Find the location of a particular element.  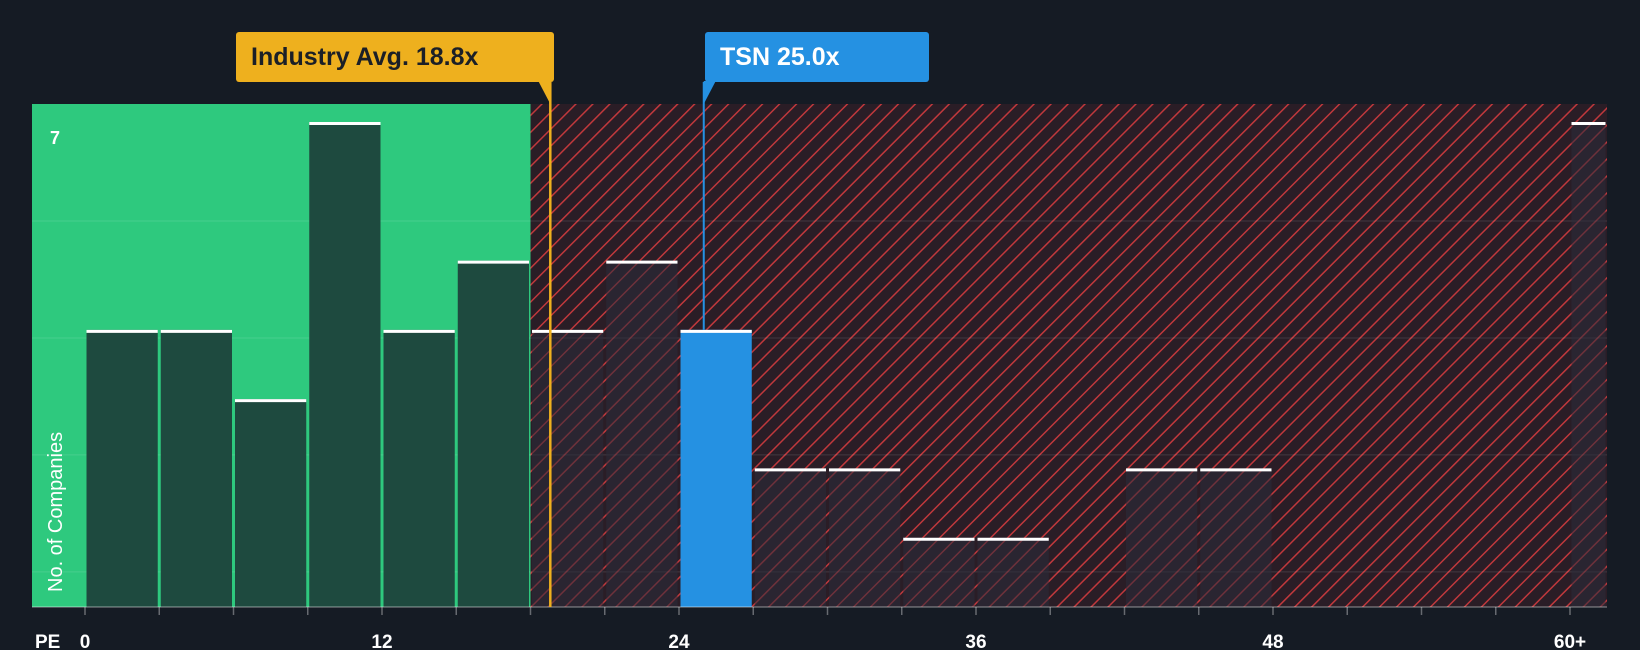

x-tick-label: 24 is located at coordinates (679, 641).